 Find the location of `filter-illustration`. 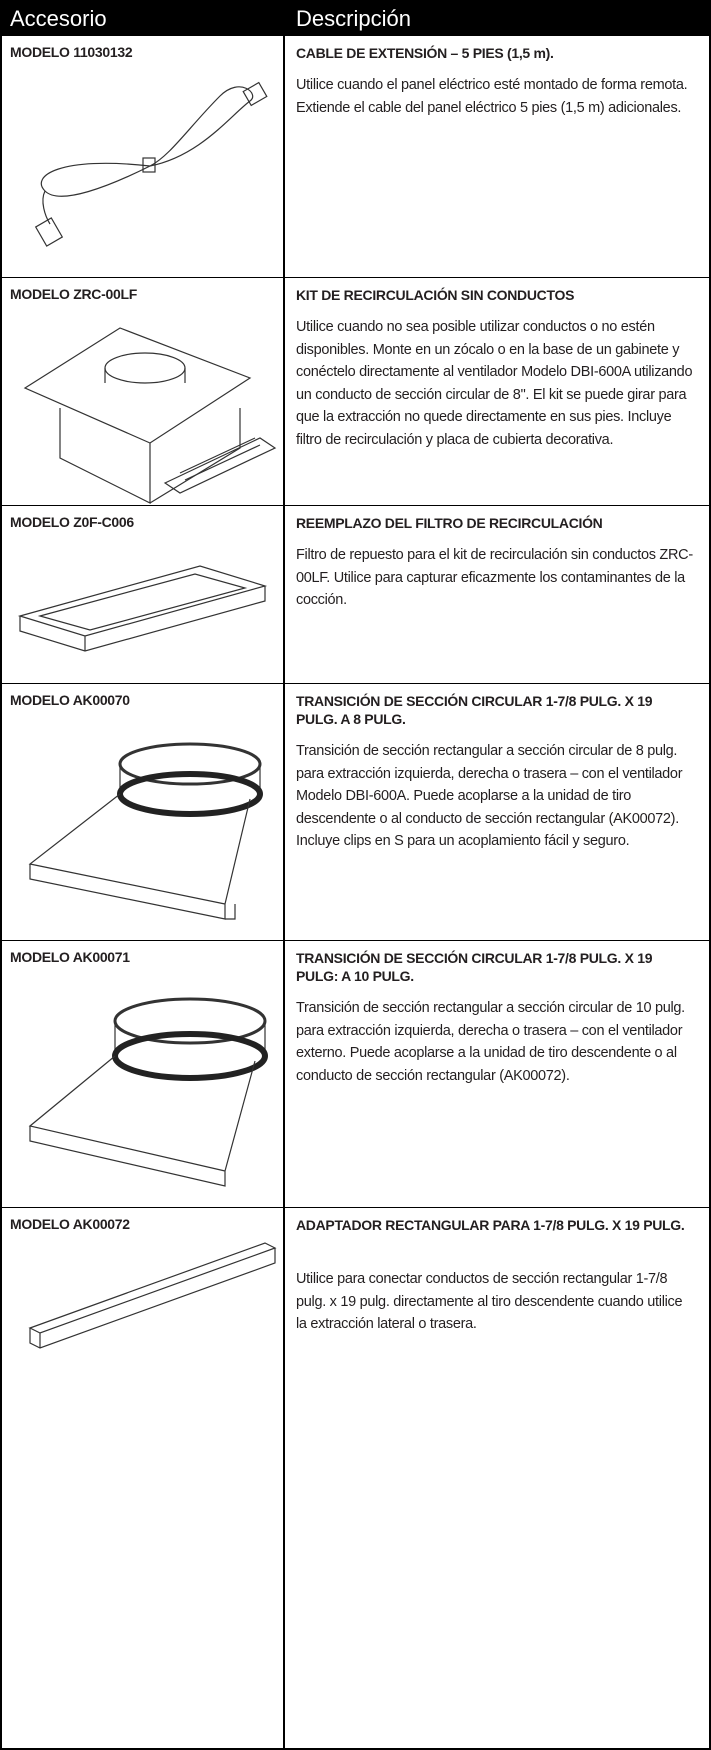

filter-illustration is located at coordinates (142, 608).